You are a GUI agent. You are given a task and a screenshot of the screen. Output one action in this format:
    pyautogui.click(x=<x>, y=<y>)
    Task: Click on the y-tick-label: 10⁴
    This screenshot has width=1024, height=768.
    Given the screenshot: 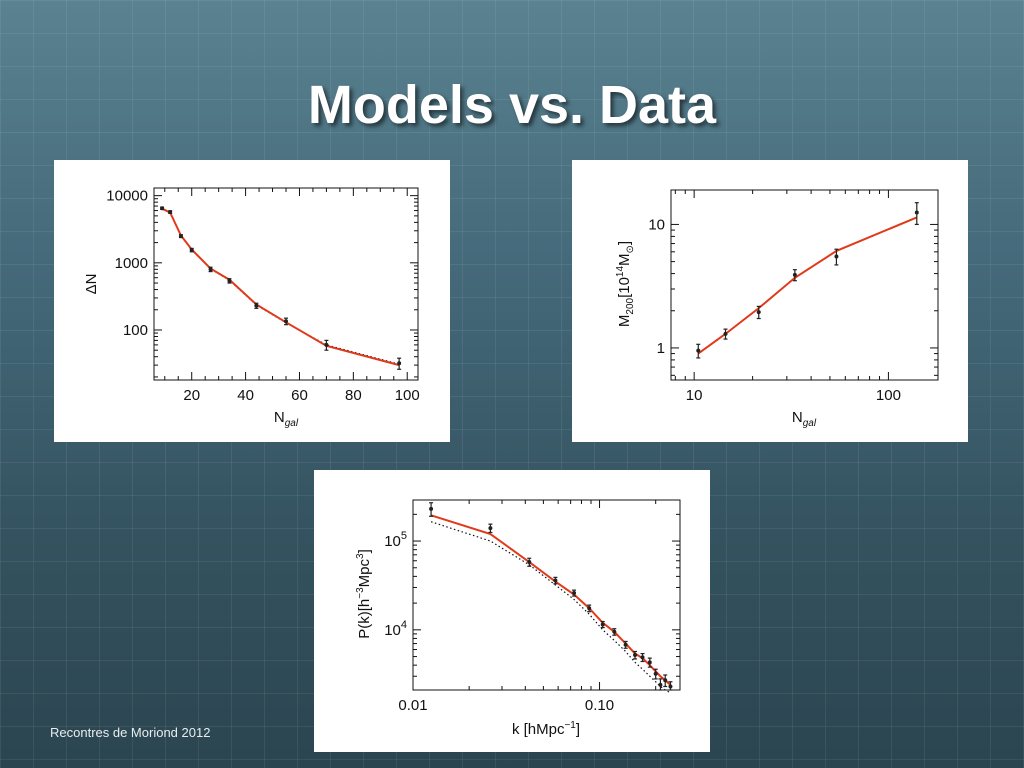 What is the action you would take?
    pyautogui.click(x=395, y=629)
    